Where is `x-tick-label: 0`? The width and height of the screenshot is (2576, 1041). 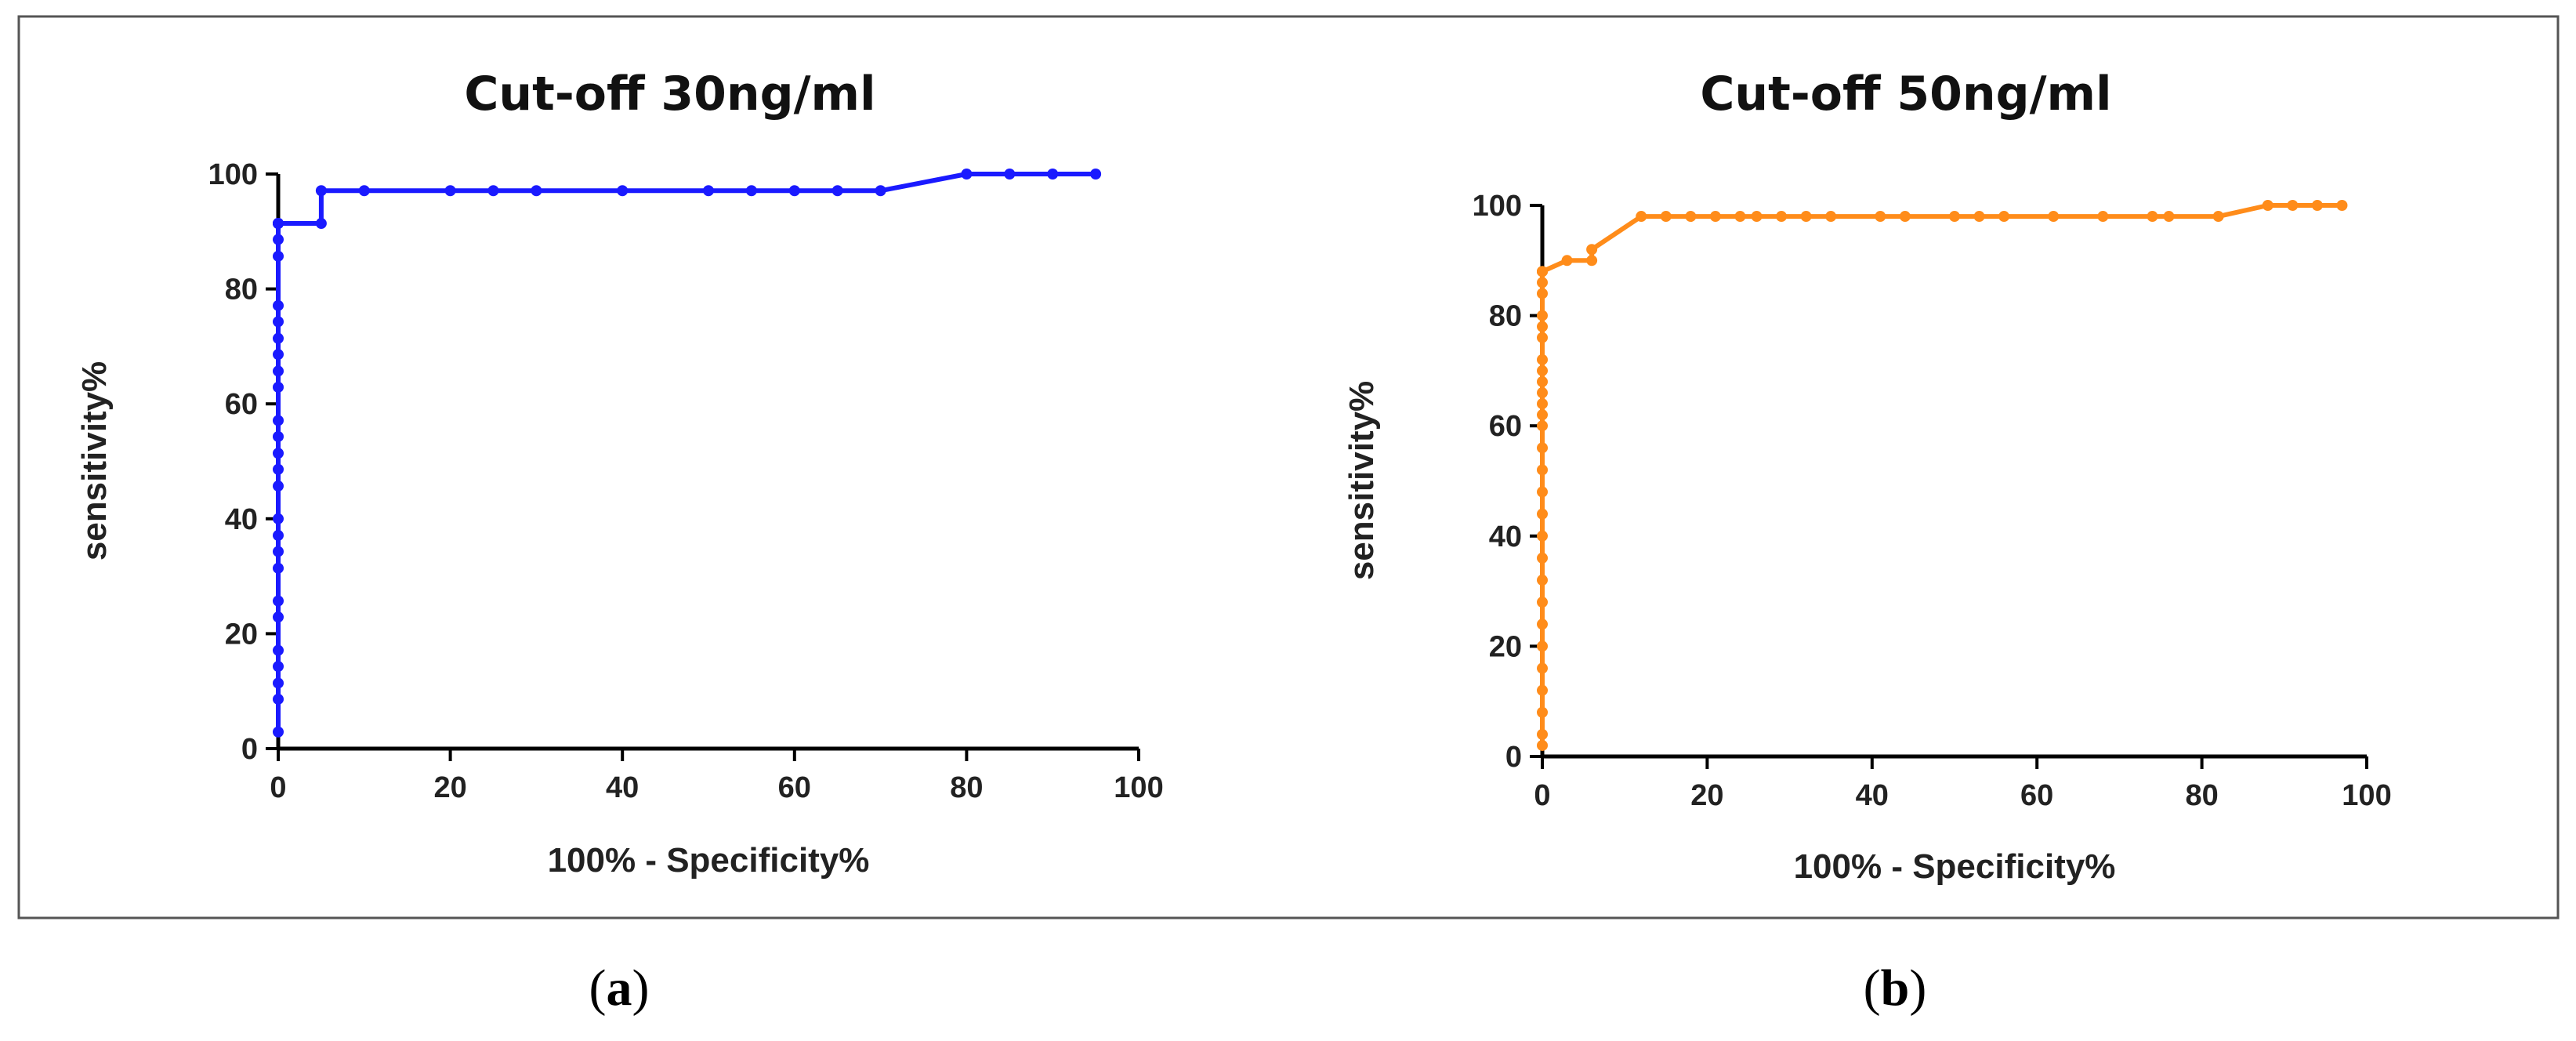 x-tick-label: 0 is located at coordinates (278, 787).